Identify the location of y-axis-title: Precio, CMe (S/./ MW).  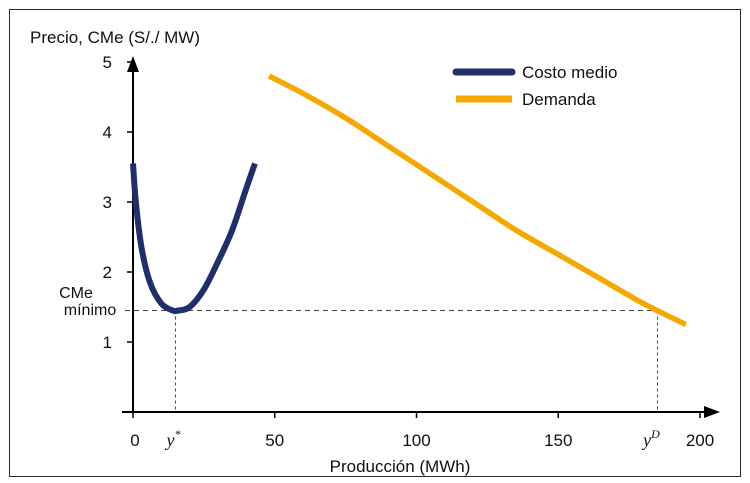
(115, 37).